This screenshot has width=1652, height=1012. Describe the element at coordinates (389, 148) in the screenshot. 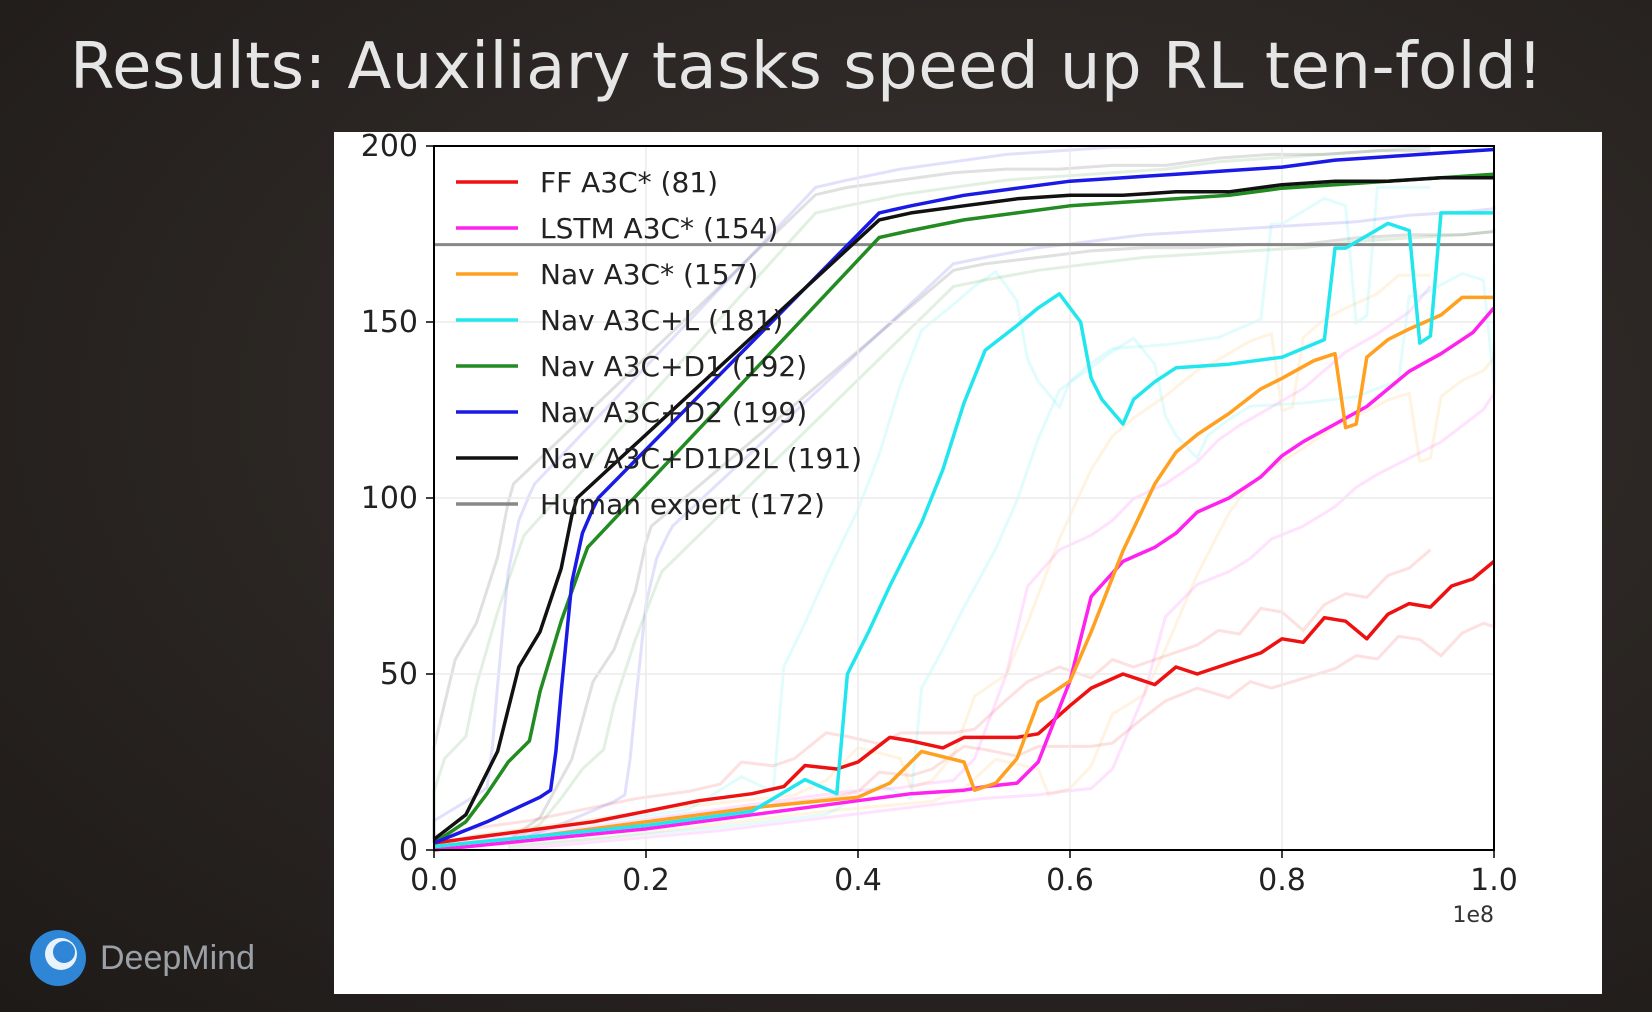

I see `y-tick-label: 200` at that location.